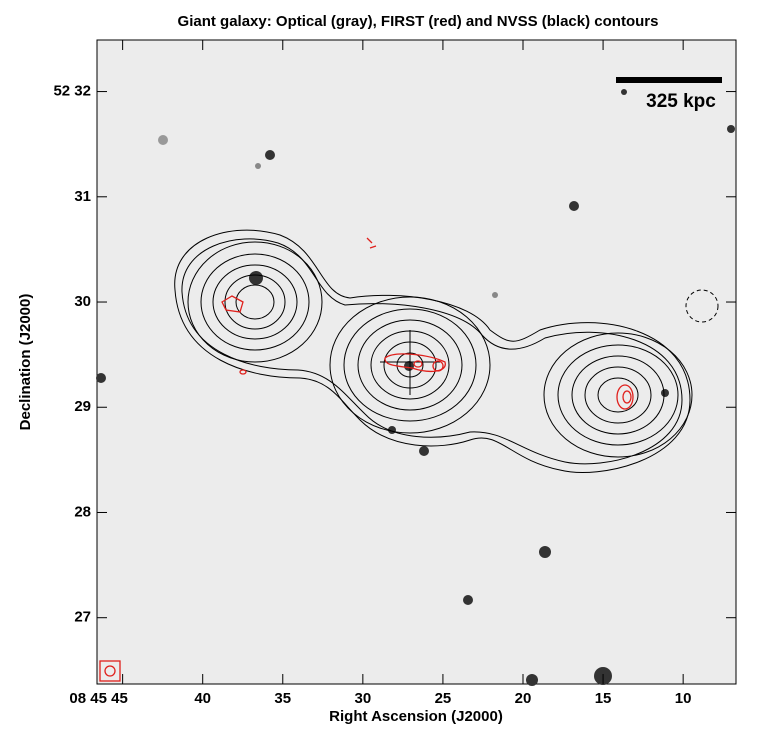  What do you see at coordinates (82, 617) in the screenshot?
I see `y-tick-label: 27` at bounding box center [82, 617].